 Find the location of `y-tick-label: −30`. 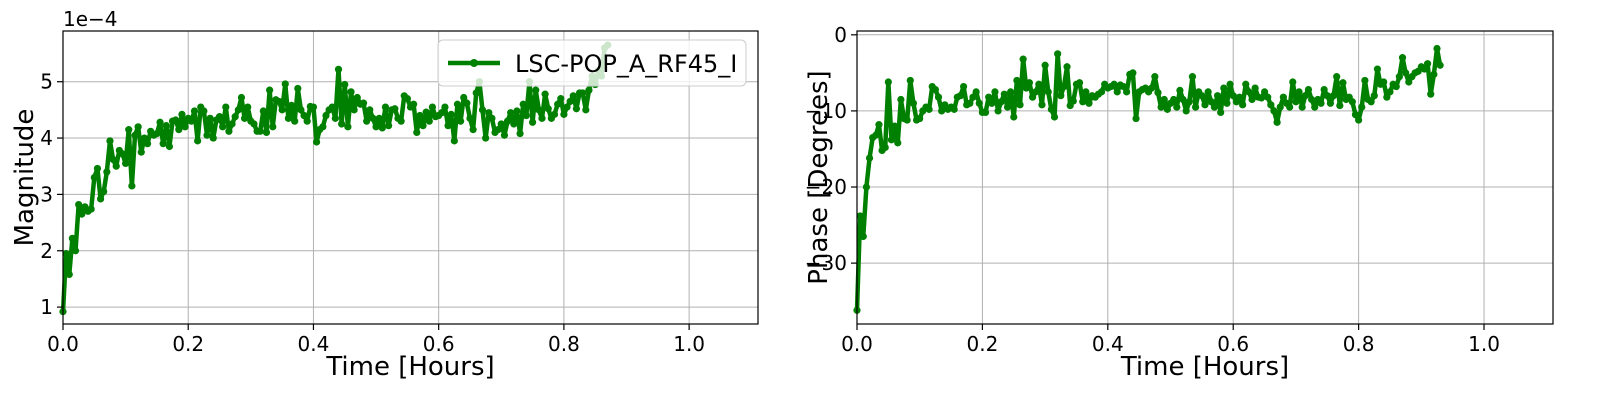

y-tick-label: −30 is located at coordinates (826, 263).